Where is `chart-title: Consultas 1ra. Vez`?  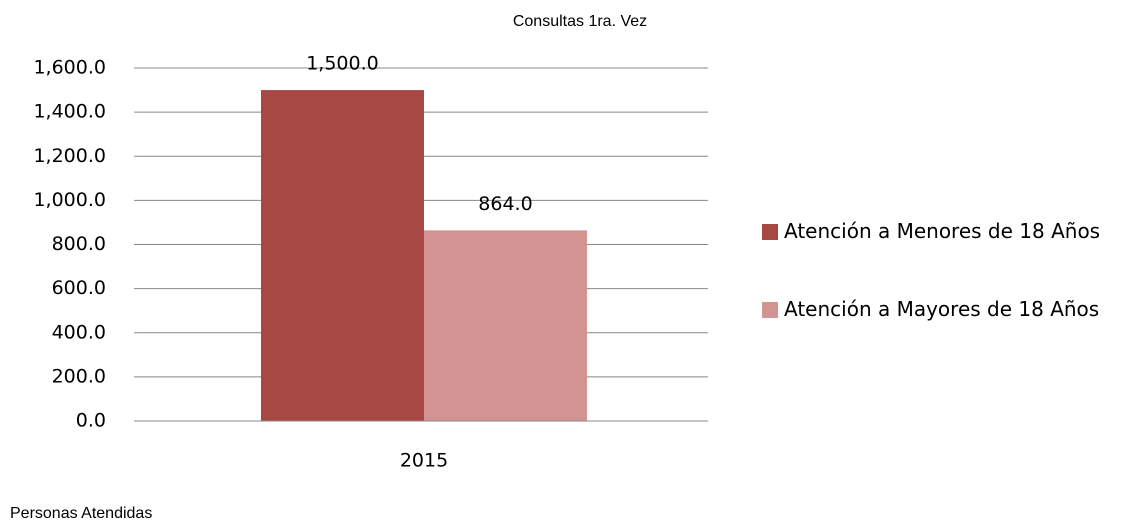
chart-title: Consultas 1ra. Vez is located at coordinates (580, 21).